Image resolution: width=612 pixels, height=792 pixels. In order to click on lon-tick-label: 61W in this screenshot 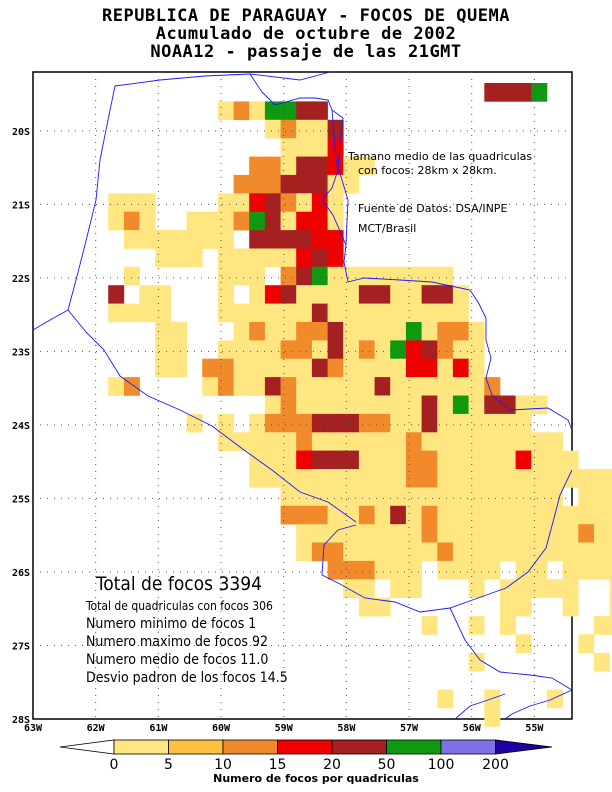, I will do `click(158, 728)`.